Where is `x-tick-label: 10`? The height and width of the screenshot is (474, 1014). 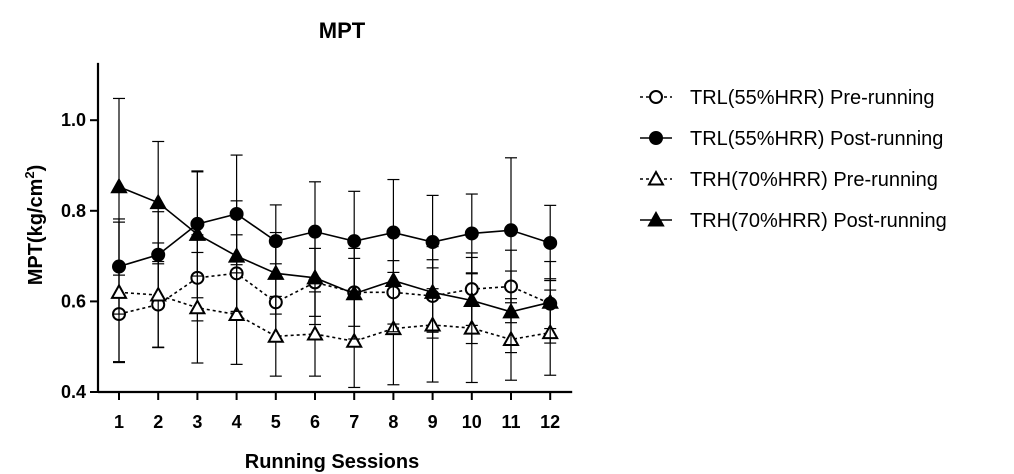 x-tick-label: 10 is located at coordinates (472, 422).